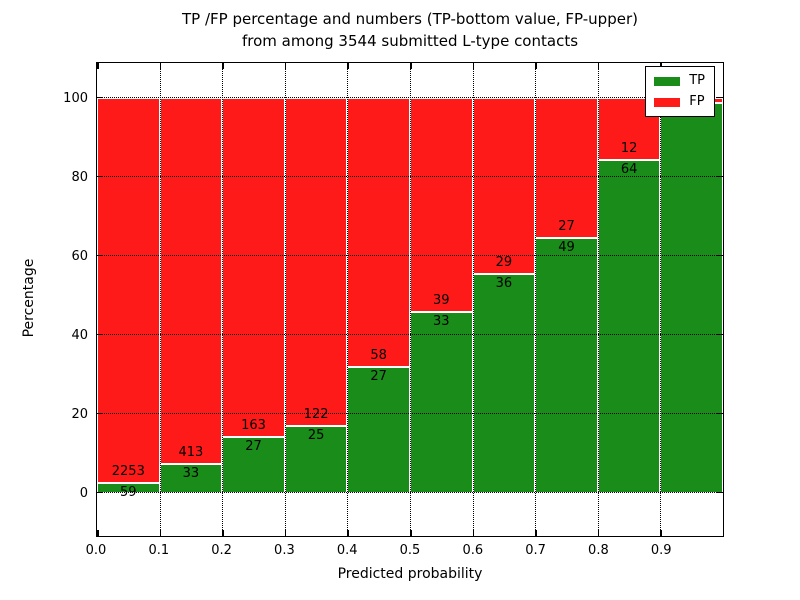  I want to click on x-tick-top-0.3, so click(285, 66).